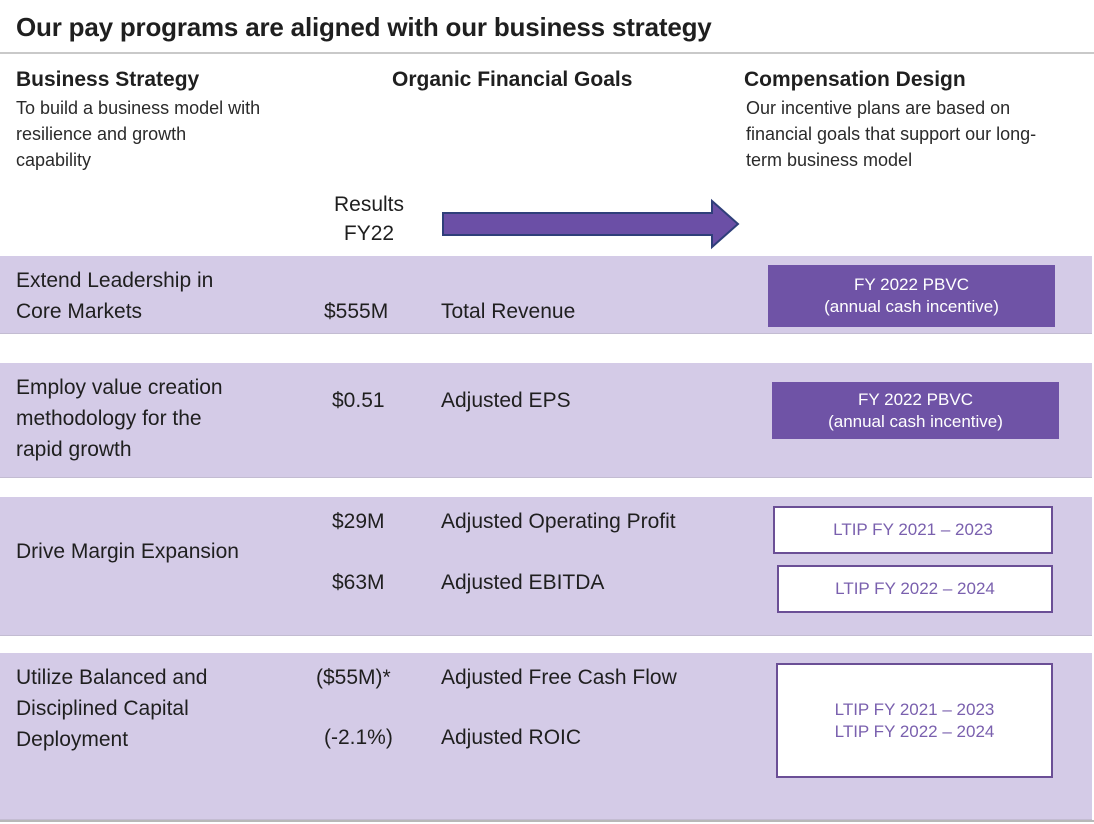  Describe the element at coordinates (829, 160) in the screenshot. I see `description-line: term business model` at that location.